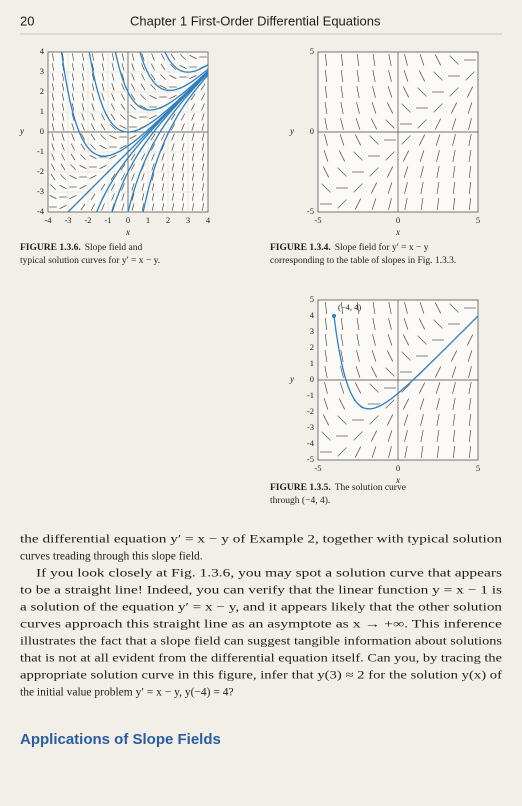  Describe the element at coordinates (300, 248) in the screenshot. I see `figure-label: FIGURE 1.3.4.` at that location.